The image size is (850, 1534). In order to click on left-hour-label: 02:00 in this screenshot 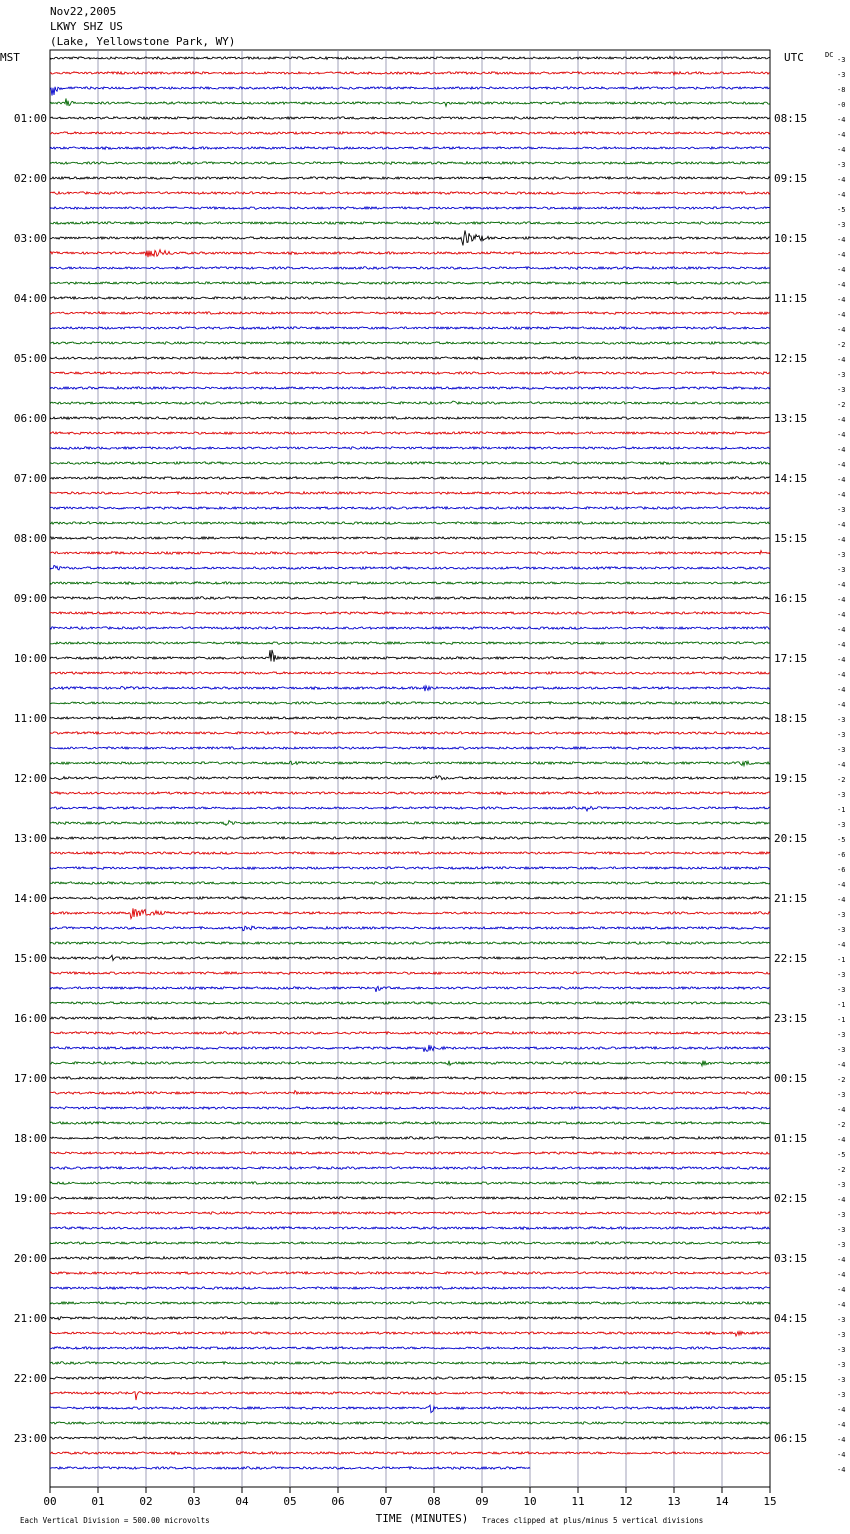, I will do `click(30, 178)`.